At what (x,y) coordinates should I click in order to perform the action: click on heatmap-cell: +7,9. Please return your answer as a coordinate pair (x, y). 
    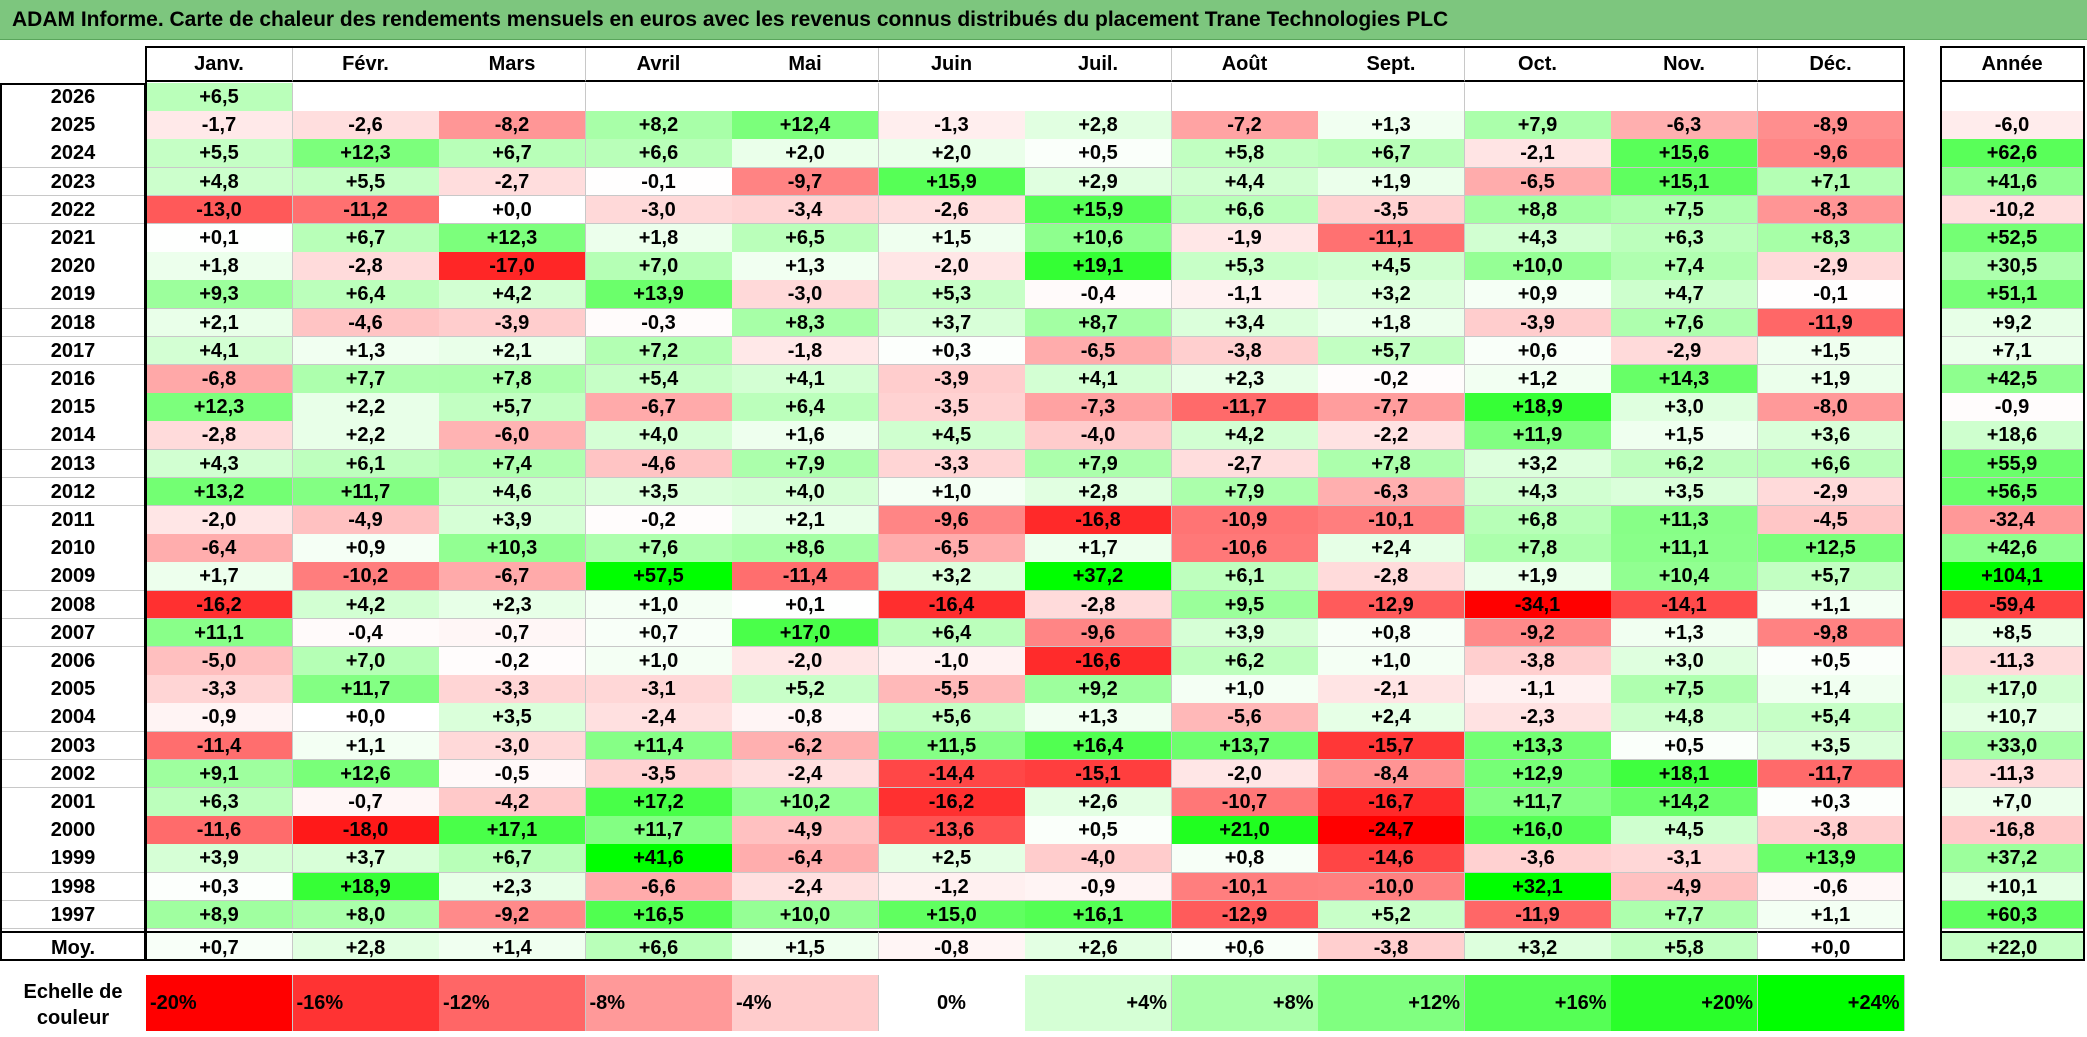
    Looking at the image, I should click on (1098, 464).